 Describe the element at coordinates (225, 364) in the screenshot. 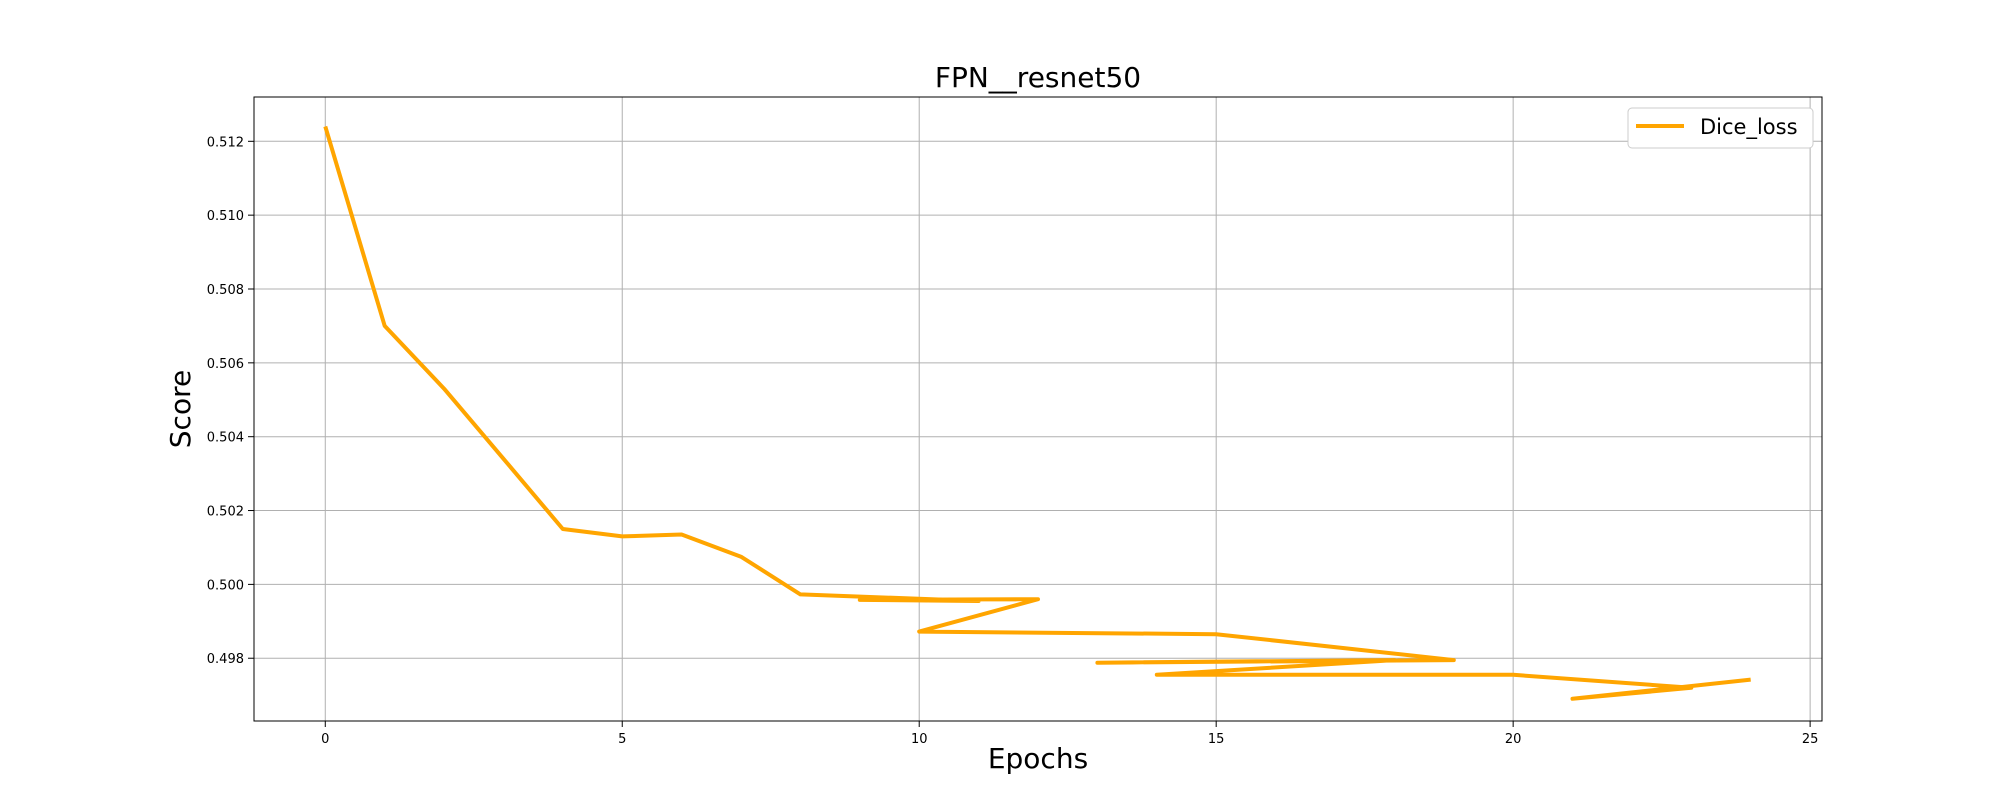

I see `y-tick-label: 0.506` at that location.